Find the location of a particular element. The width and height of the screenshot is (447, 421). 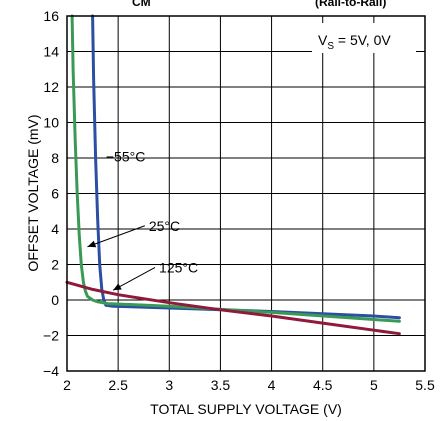

x-axis-label: TOTAL SUPPLY VOLTAGE (V) is located at coordinates (246, 409).